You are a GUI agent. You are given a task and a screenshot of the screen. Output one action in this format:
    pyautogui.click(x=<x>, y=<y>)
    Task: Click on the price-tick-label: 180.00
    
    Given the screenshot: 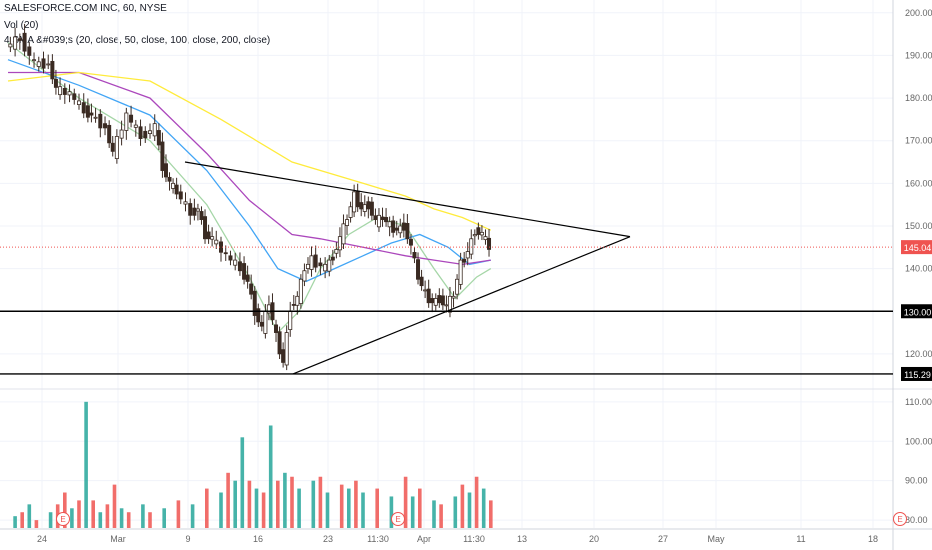 What is the action you would take?
    pyautogui.click(x=918, y=98)
    